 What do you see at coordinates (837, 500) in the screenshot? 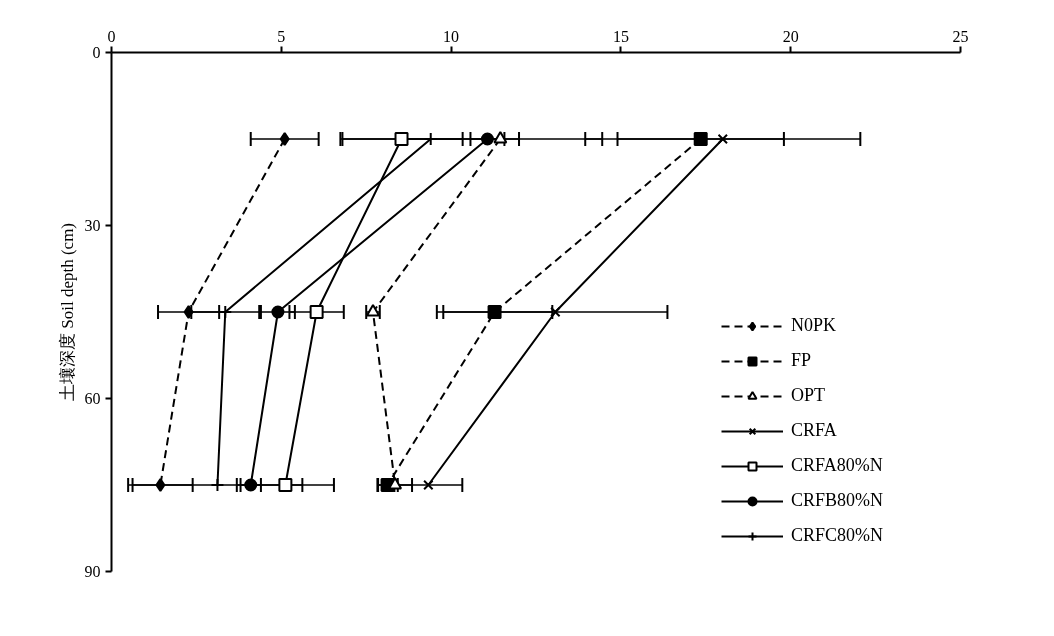
I see `legend-label: CRFB80%N` at bounding box center [837, 500].